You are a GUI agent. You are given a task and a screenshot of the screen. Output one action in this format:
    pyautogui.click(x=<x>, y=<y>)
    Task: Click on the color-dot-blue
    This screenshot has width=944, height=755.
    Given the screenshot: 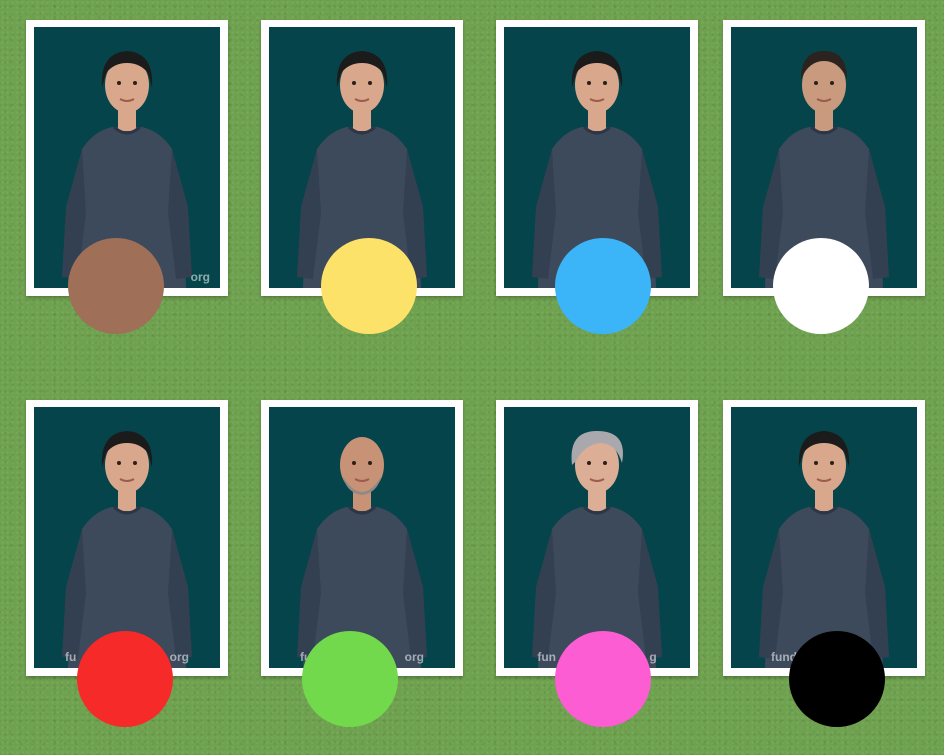 What is the action you would take?
    pyautogui.click(x=603, y=286)
    